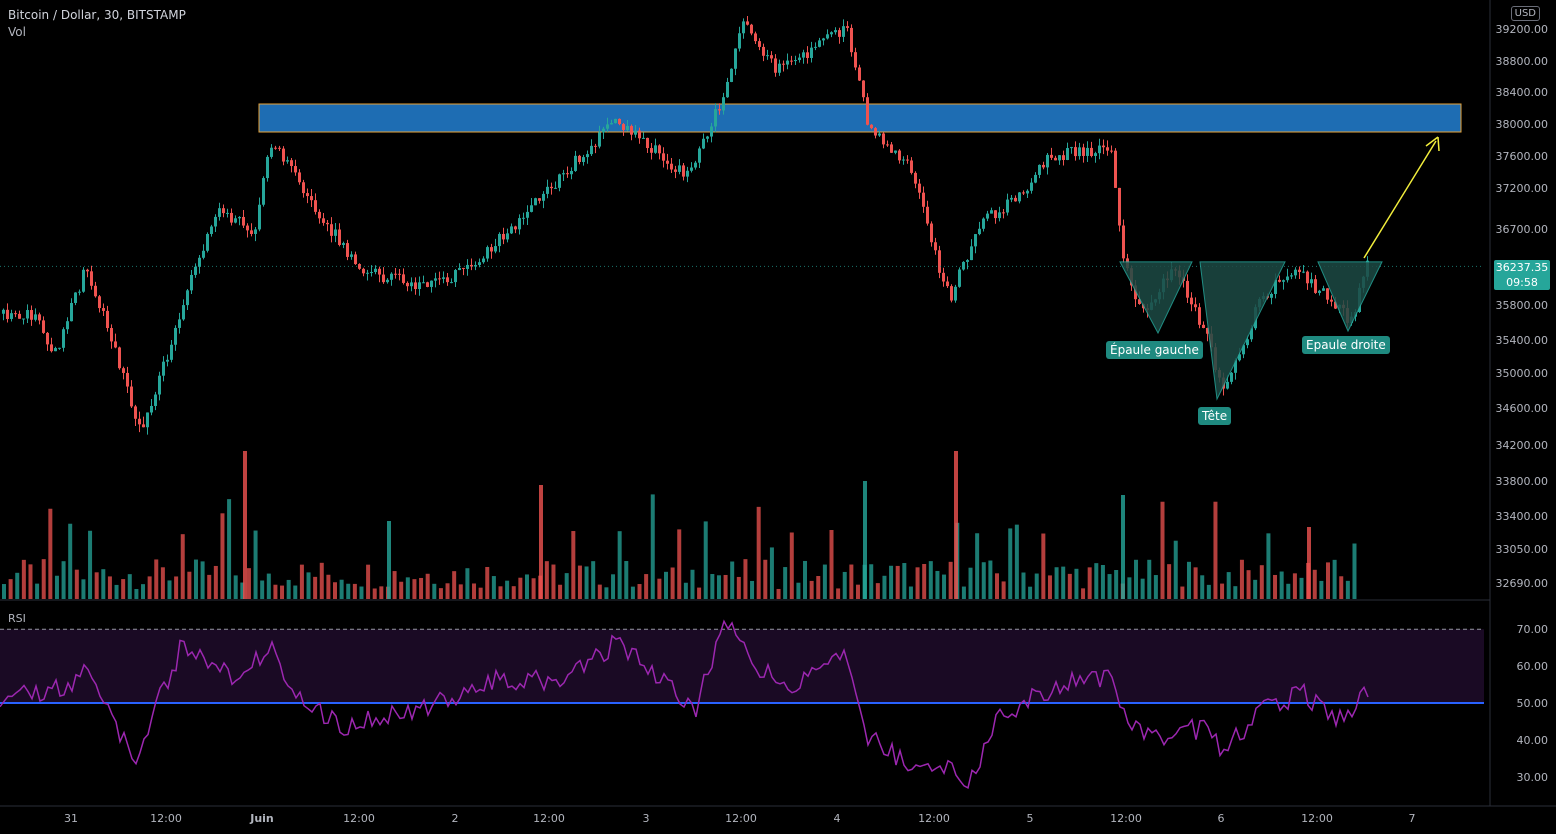 The image size is (1556, 834). I want to click on price-tick-label: 36700.00, so click(1522, 229).